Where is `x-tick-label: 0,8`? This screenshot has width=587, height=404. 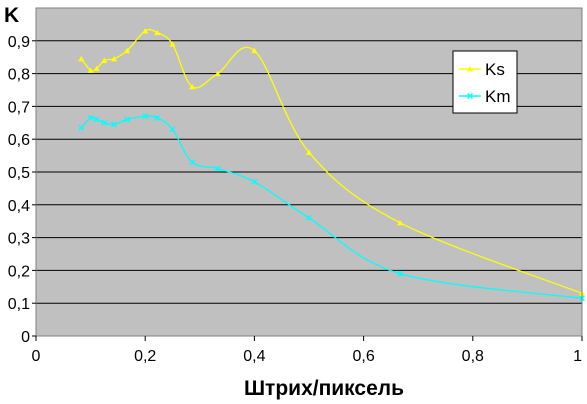 x-tick-label: 0,8 is located at coordinates (473, 356).